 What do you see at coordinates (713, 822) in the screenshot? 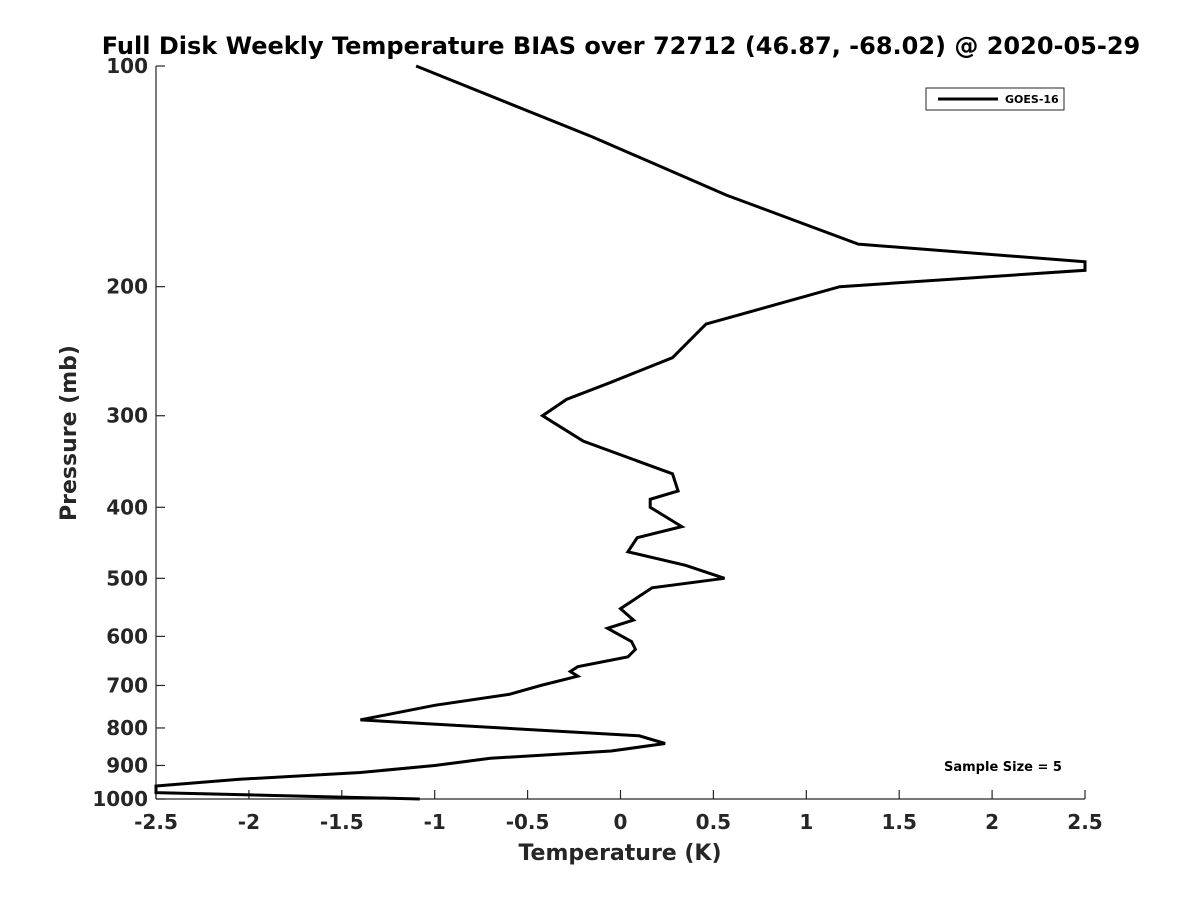
I see `x-tick-label: 0.5` at bounding box center [713, 822].